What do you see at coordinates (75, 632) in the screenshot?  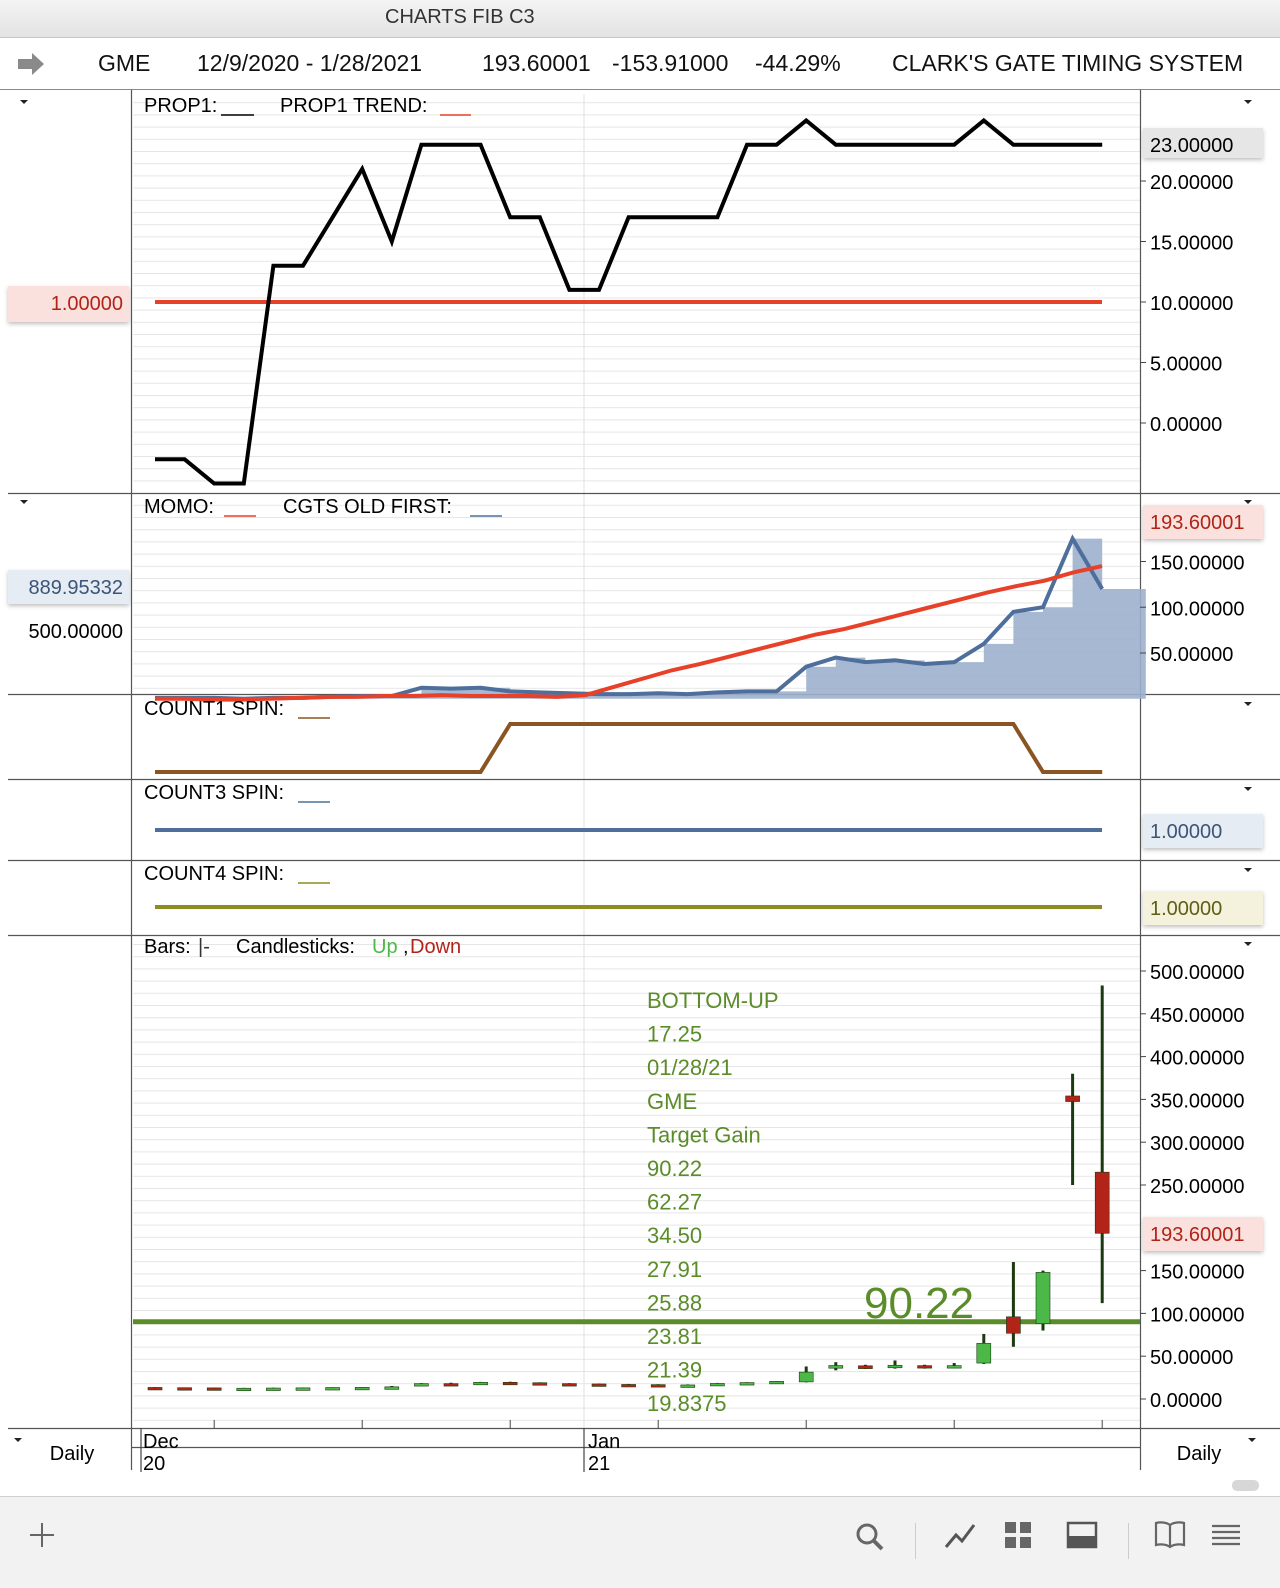 I see `momo-left-tick: 500.00000` at bounding box center [75, 632].